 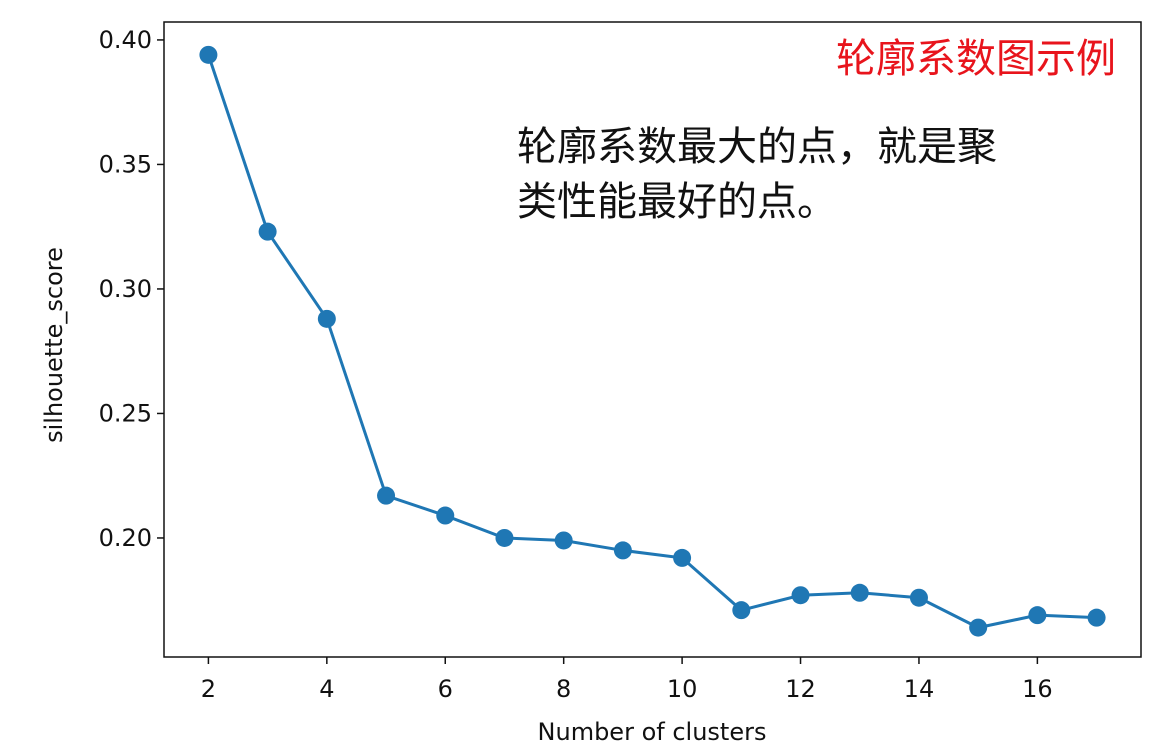 I want to click on y-tick-label: 0.20, so click(x=125, y=538).